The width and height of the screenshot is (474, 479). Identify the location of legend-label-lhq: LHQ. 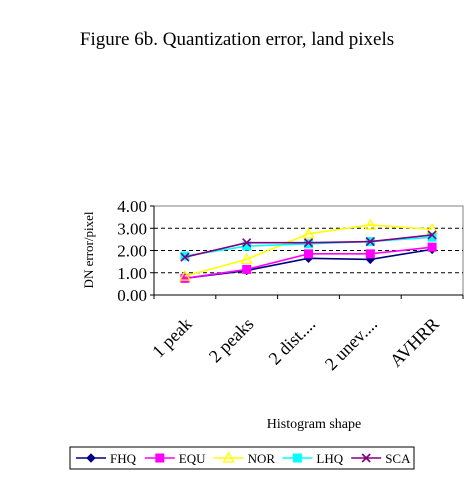
(329, 458).